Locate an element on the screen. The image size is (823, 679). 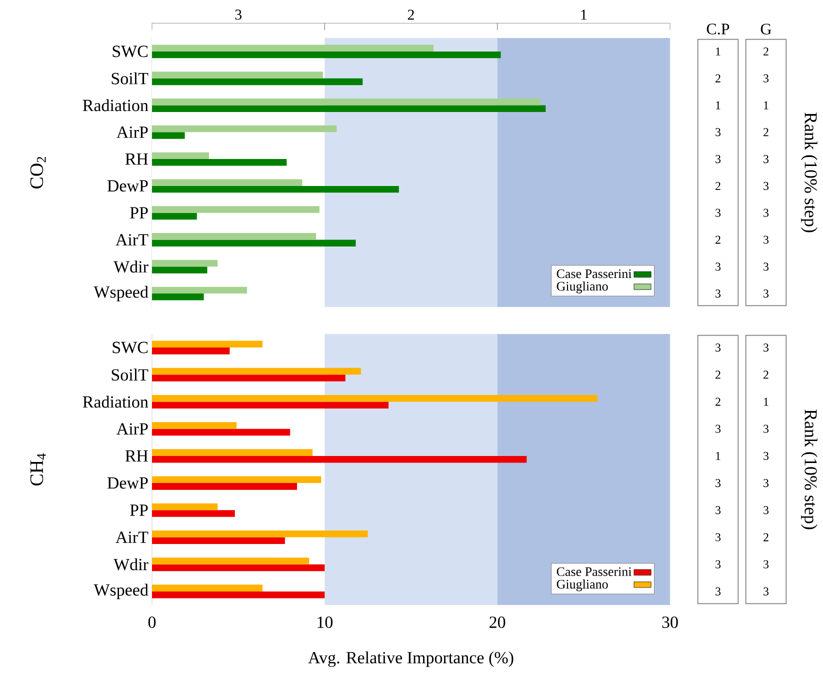
category-label: G is located at coordinates (766, 29).